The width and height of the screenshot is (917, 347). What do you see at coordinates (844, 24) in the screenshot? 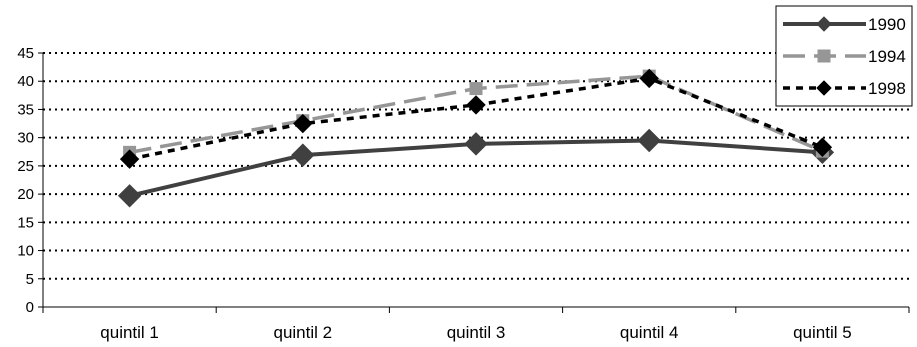
I see `legend-entry-1990: 1990` at bounding box center [844, 24].